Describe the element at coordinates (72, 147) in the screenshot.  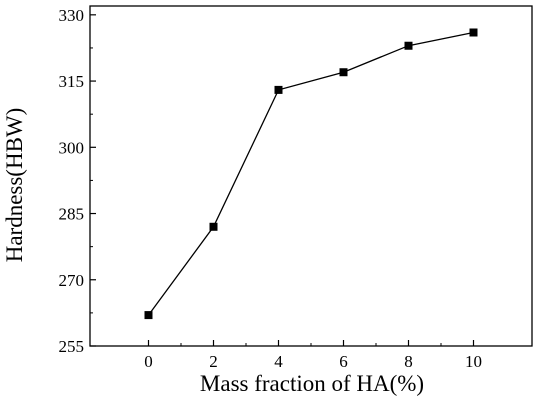
I see `y-tick-label: 300` at that location.